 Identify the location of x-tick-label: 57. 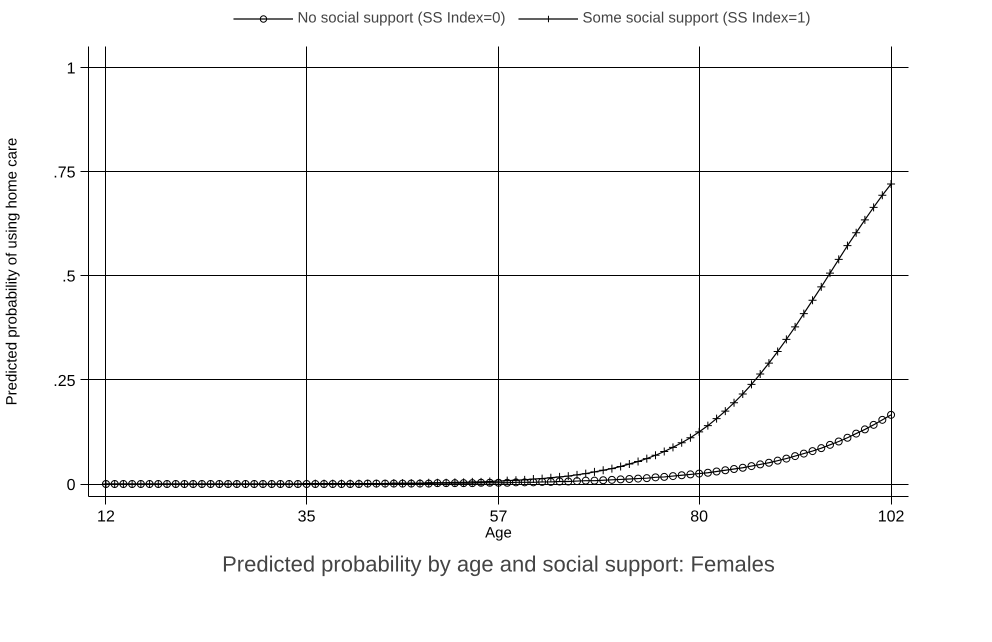
(499, 517).